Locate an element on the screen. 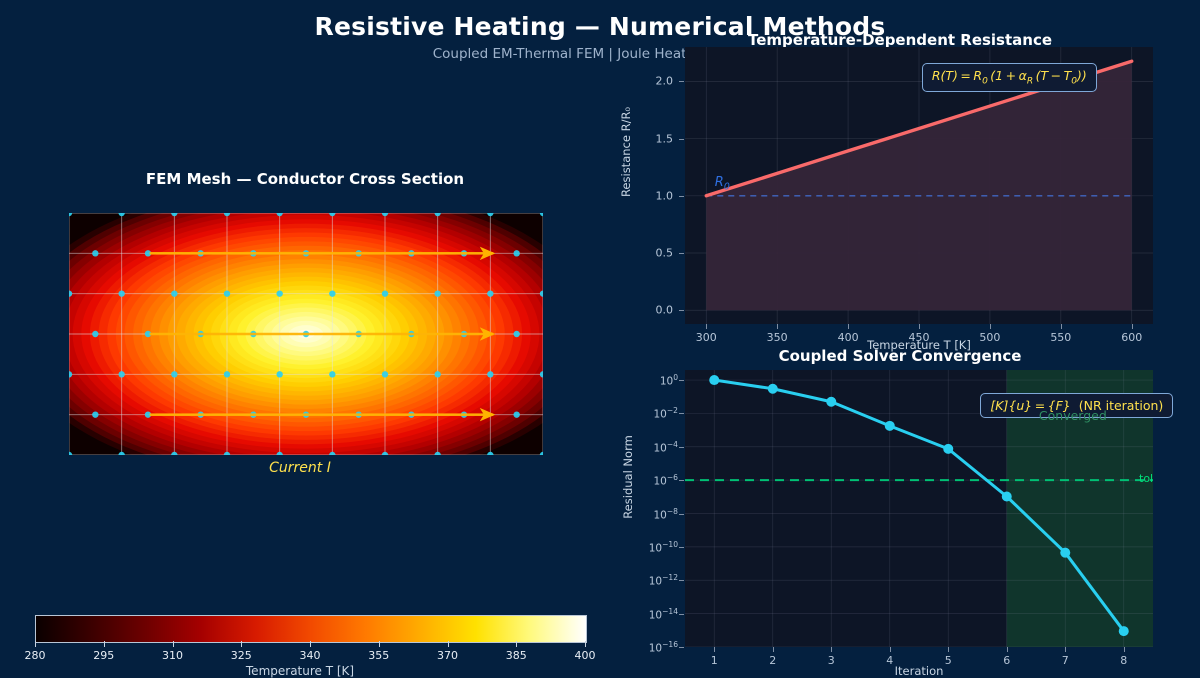 The height and width of the screenshot is (678, 1200). converged-region-label: Converged is located at coordinates (1072, 416).